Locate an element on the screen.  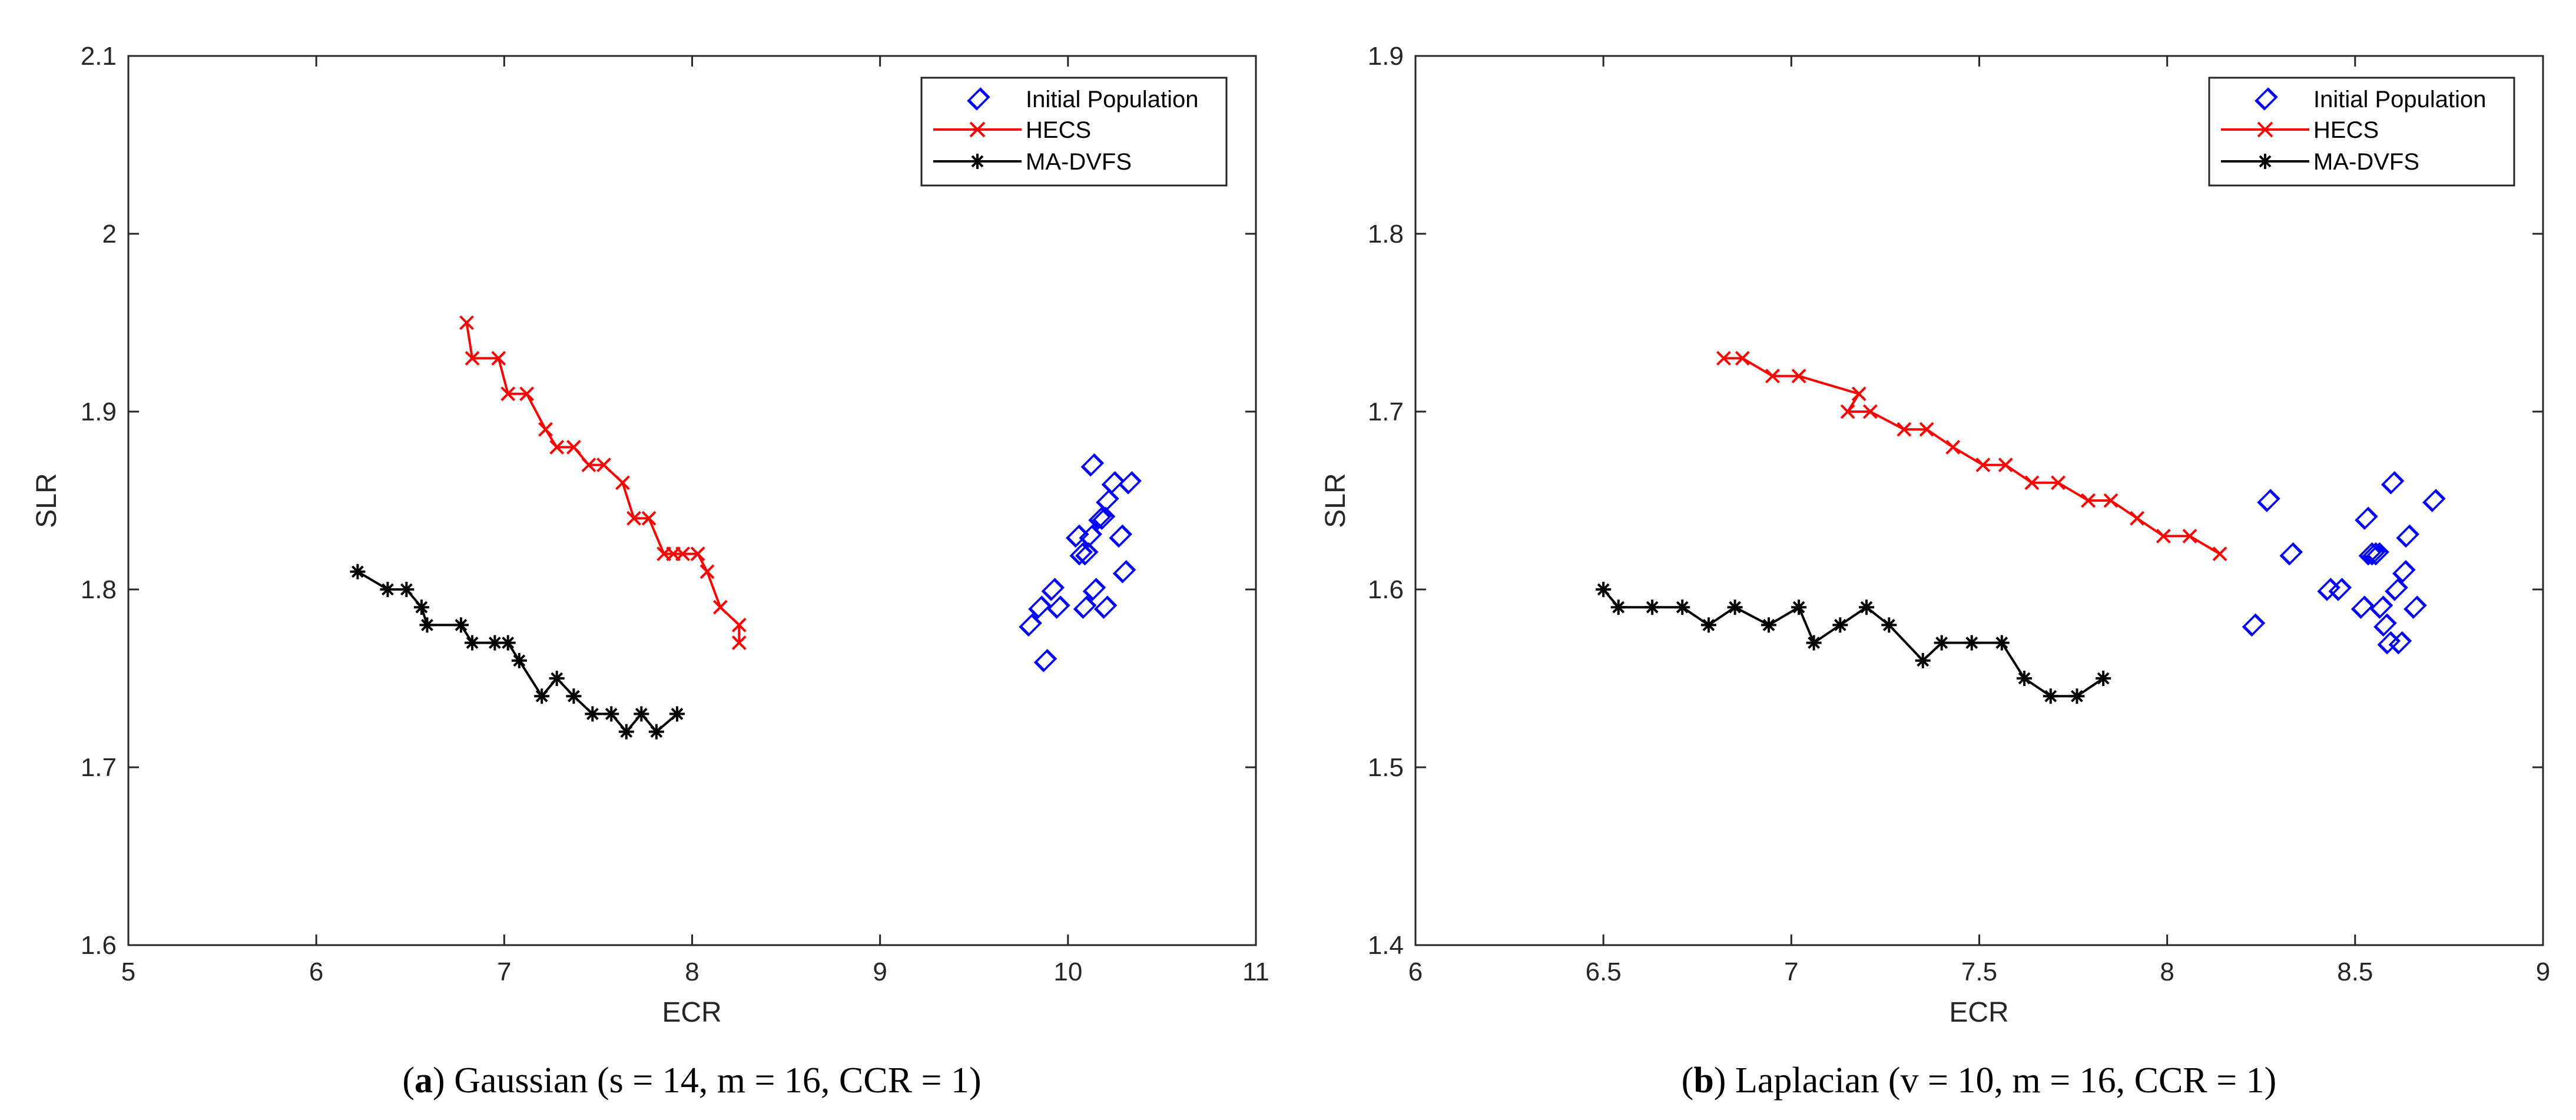
caption-letter-b: b is located at coordinates (1703, 1081).